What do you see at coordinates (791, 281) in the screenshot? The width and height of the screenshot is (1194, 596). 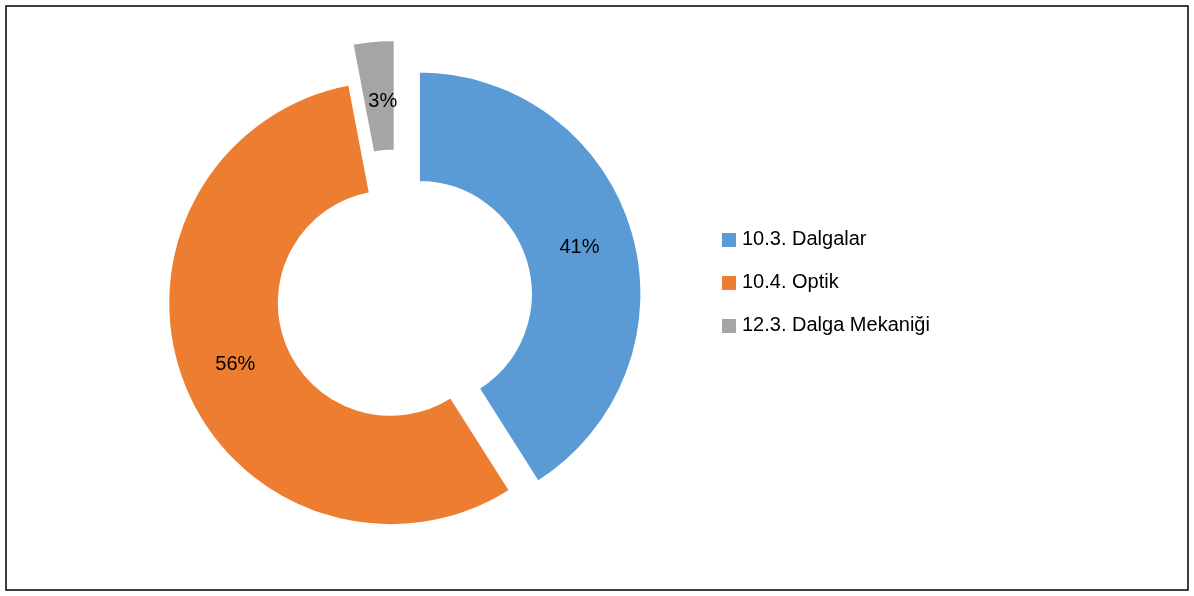 I see `legend-label: 10.4. Optik` at bounding box center [791, 281].